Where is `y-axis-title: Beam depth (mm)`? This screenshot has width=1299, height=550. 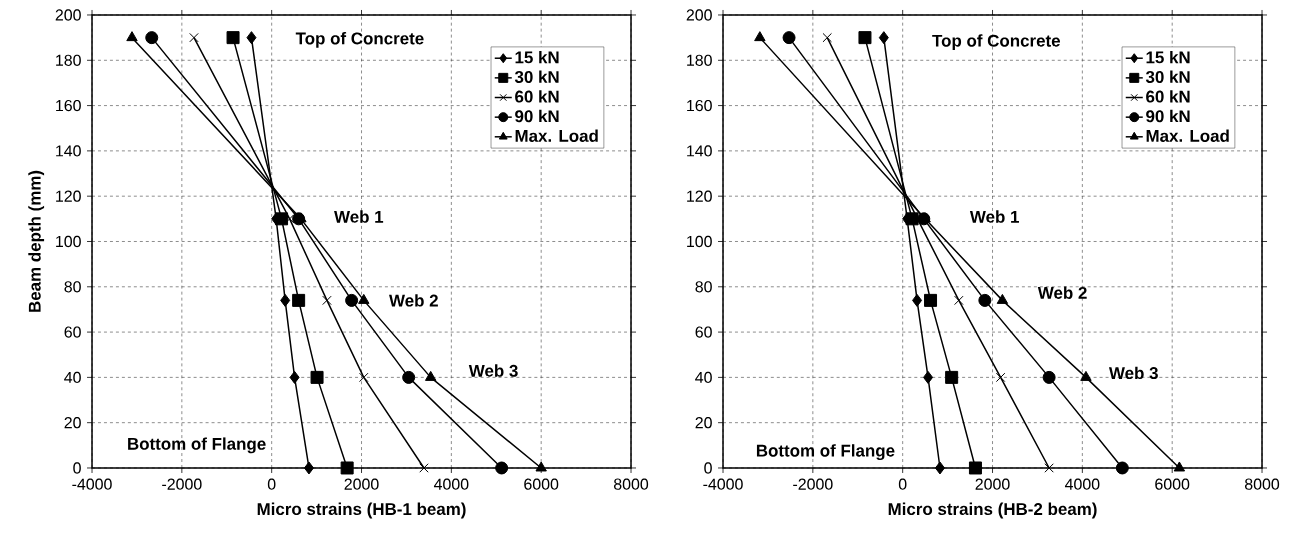
y-axis-title: Beam depth (mm) is located at coordinates (36, 241).